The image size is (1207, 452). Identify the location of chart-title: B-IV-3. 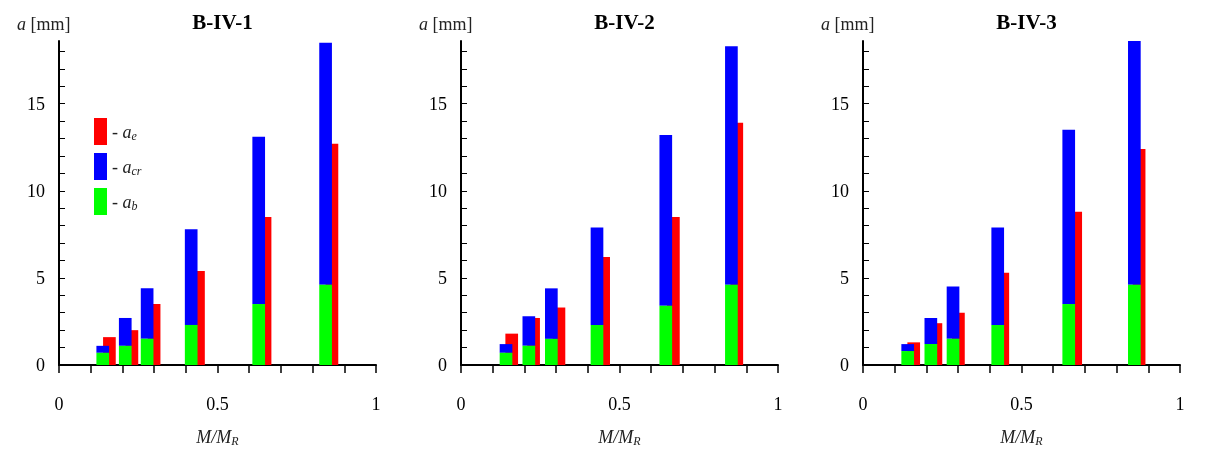
(1026, 21).